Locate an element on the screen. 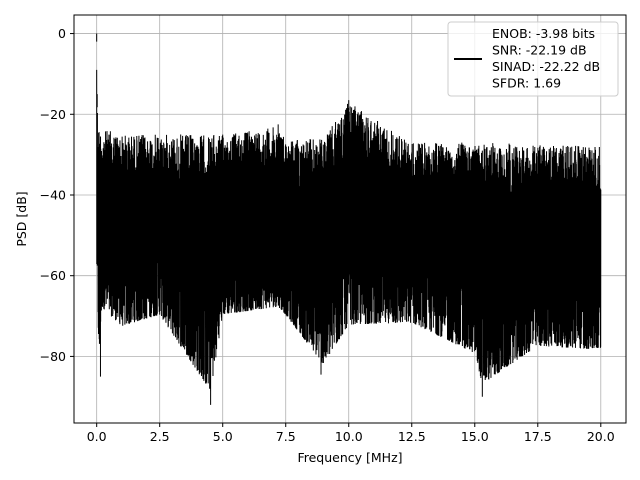  legend-box is located at coordinates (533, 59).